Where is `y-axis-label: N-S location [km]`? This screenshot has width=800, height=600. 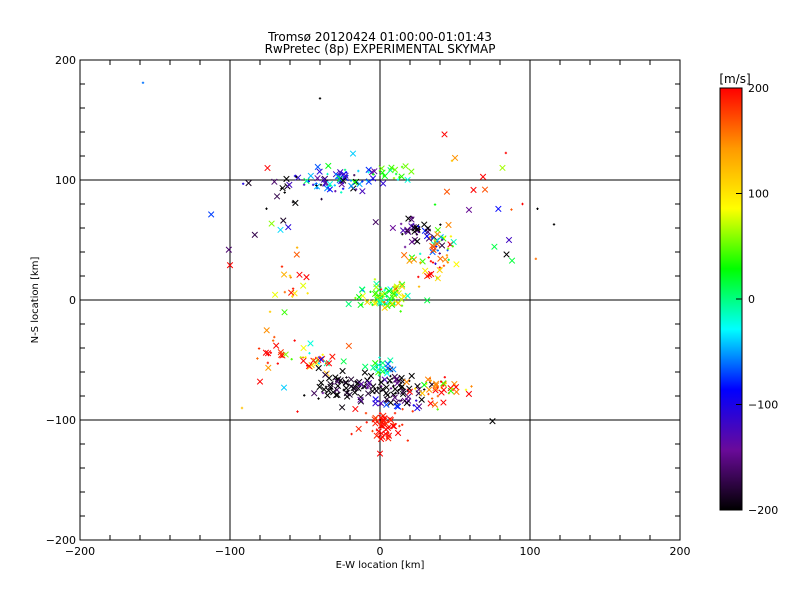
y-axis-label: N-S location [km] is located at coordinates (35, 300).